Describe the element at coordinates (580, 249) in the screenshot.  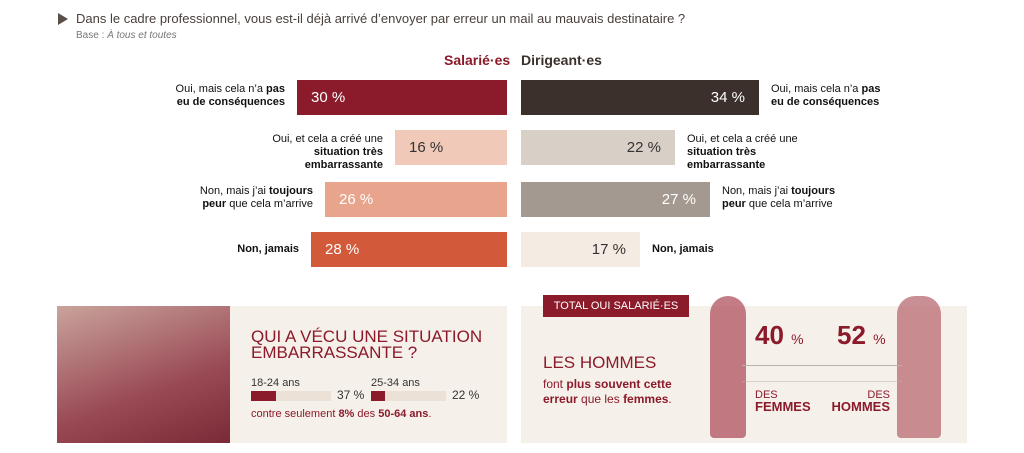
I see `bar-dirigeants: 17 %` at that location.